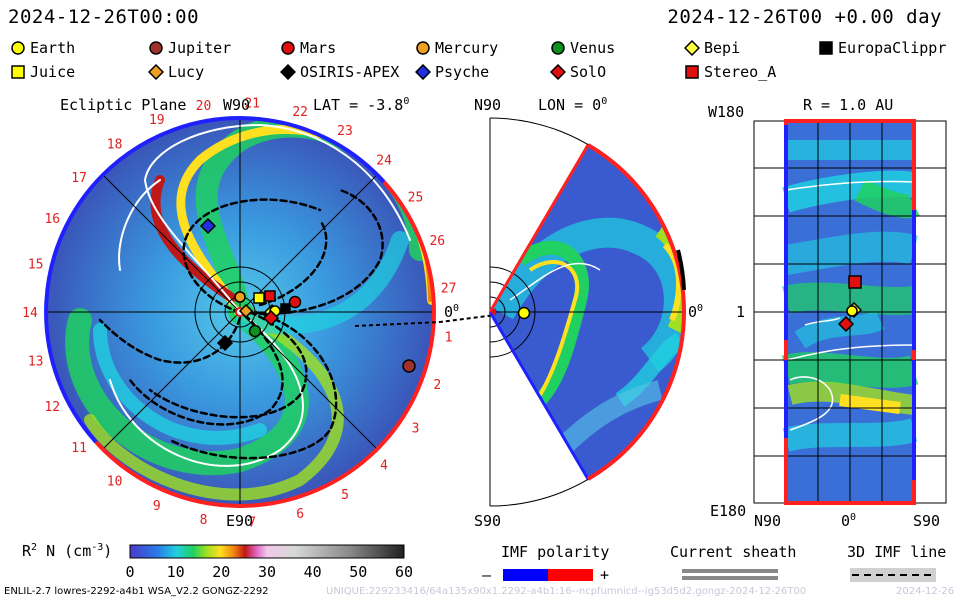  Describe the element at coordinates (255, 331) in the screenshot. I see `venus-marker` at that location.